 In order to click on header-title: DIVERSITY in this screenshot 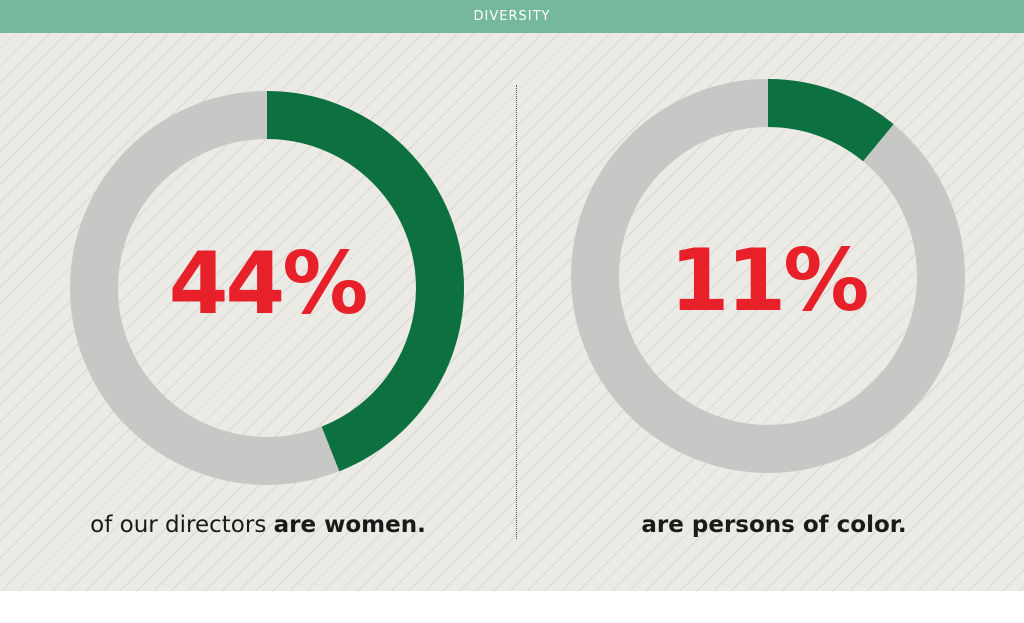, I will do `click(512, 16)`.